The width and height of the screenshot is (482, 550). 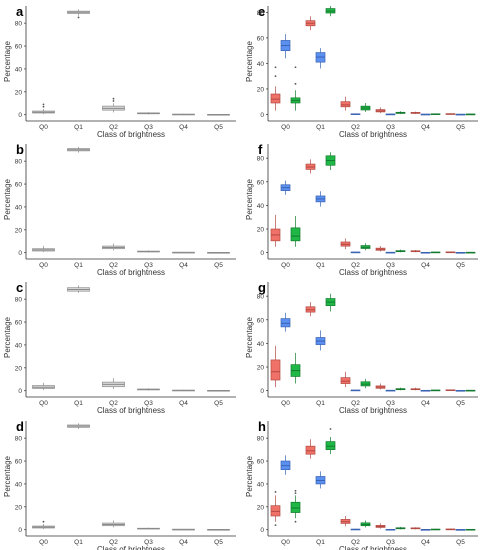 I want to click on panel-label: a, so click(x=20, y=11).